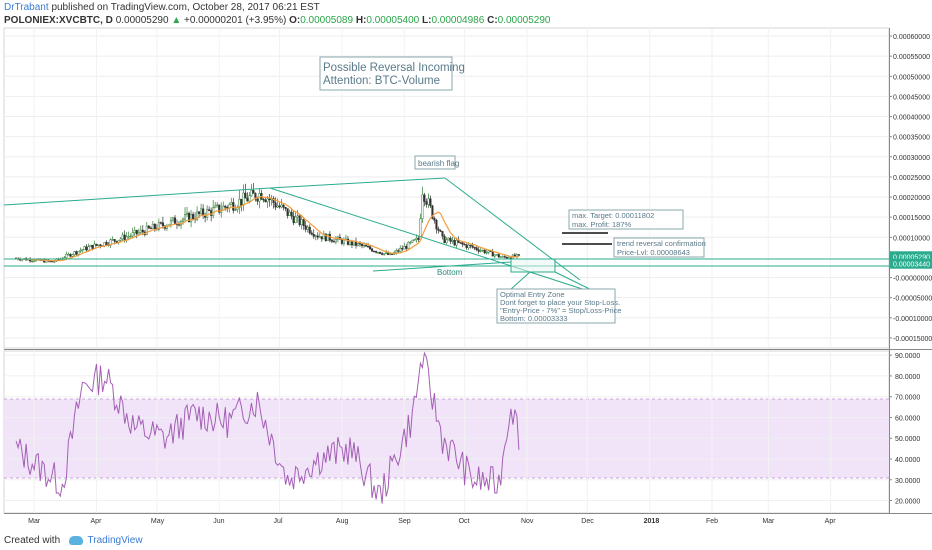 Image resolution: width=932 pixels, height=550 pixels. What do you see at coordinates (534, 318) in the screenshot?
I see `entry-note-line4: Bottom: 0.00003333` at bounding box center [534, 318].